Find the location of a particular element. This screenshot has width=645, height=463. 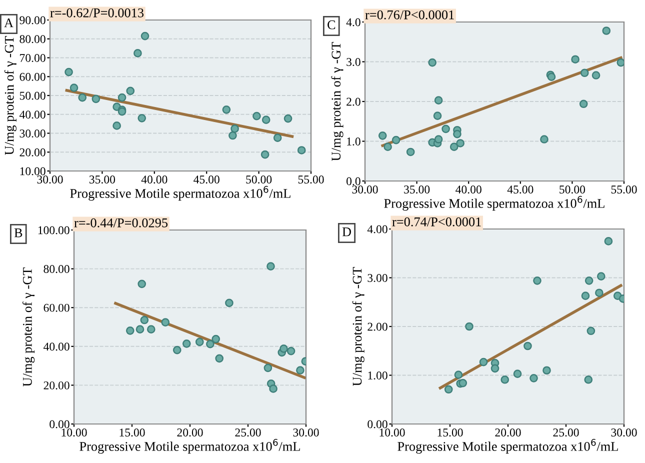

y-tick-label: 1.0 is located at coordinates (353, 141).